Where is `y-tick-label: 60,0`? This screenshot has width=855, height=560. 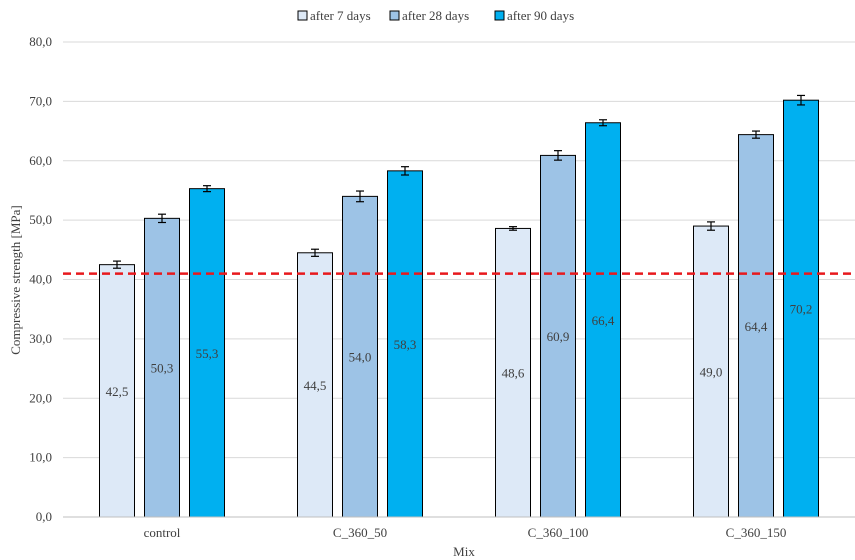 y-tick-label: 60,0 is located at coordinates (40, 160).